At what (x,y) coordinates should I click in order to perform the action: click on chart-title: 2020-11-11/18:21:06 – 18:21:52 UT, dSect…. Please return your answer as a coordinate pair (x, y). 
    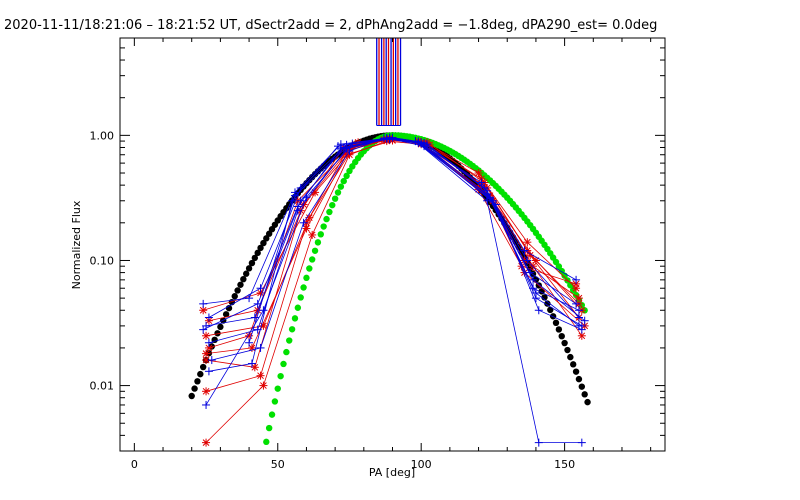
    Looking at the image, I should click on (330, 25).